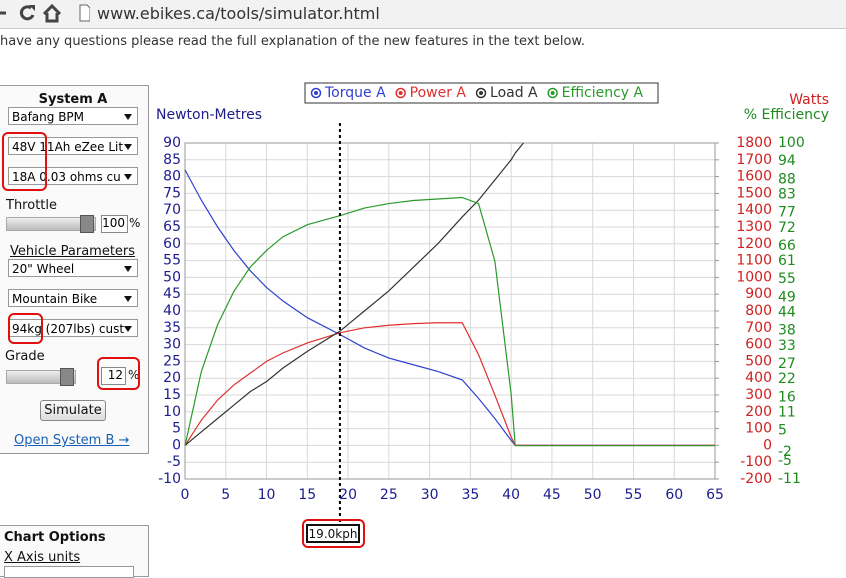  What do you see at coordinates (787, 346) in the screenshot?
I see `y3-tick-label: 33` at bounding box center [787, 346].